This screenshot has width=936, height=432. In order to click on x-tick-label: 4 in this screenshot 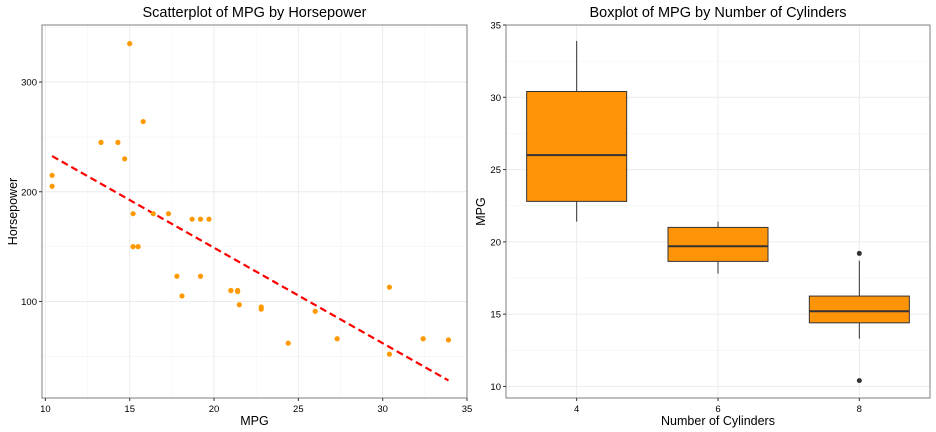, I will do `click(576, 409)`.